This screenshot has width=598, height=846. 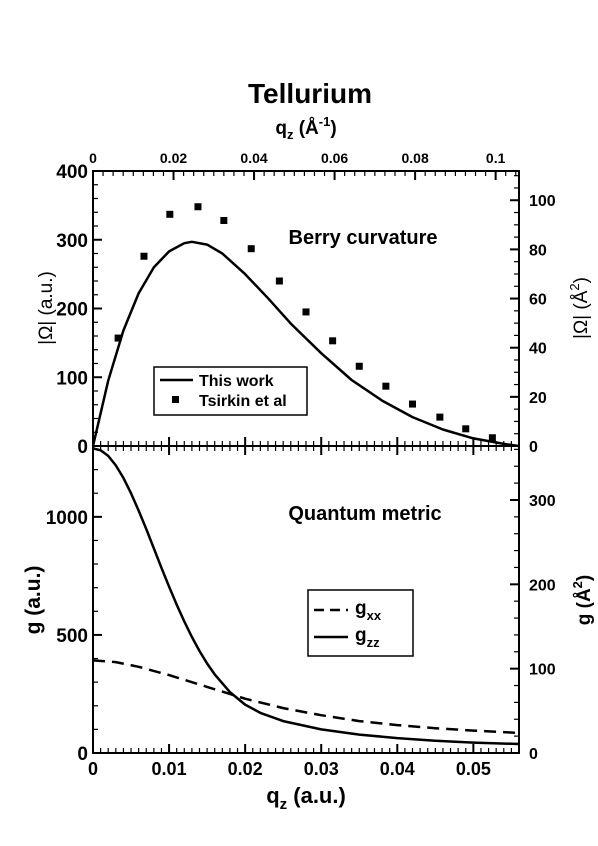 I want to click on bottom-left-tick-label: 0, so click(x=82, y=754).